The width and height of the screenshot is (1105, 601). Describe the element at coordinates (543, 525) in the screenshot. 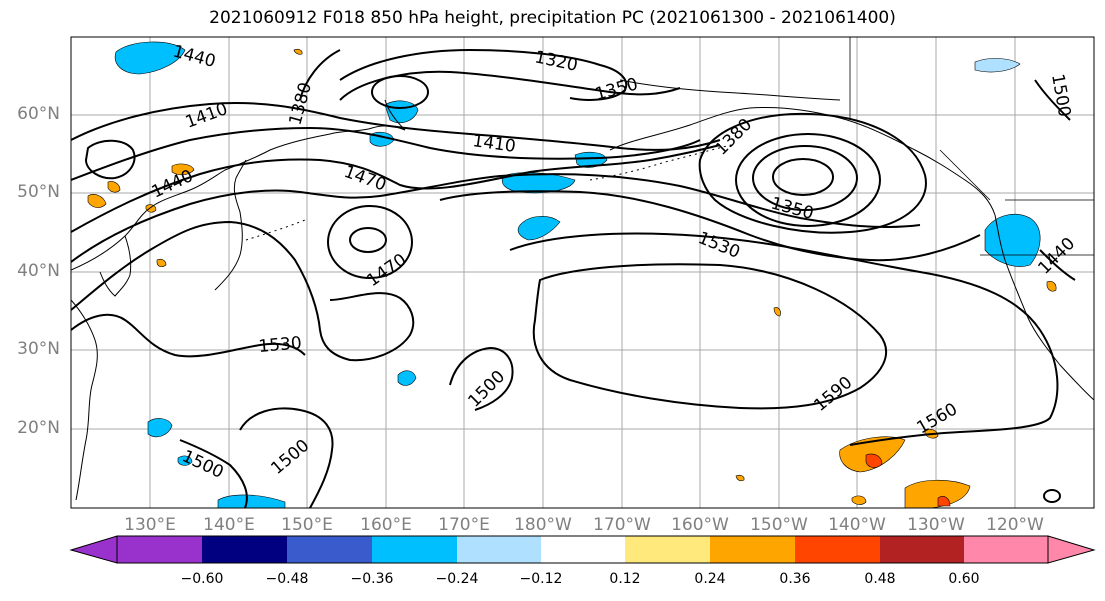

I see `lon-label: 180°W` at that location.